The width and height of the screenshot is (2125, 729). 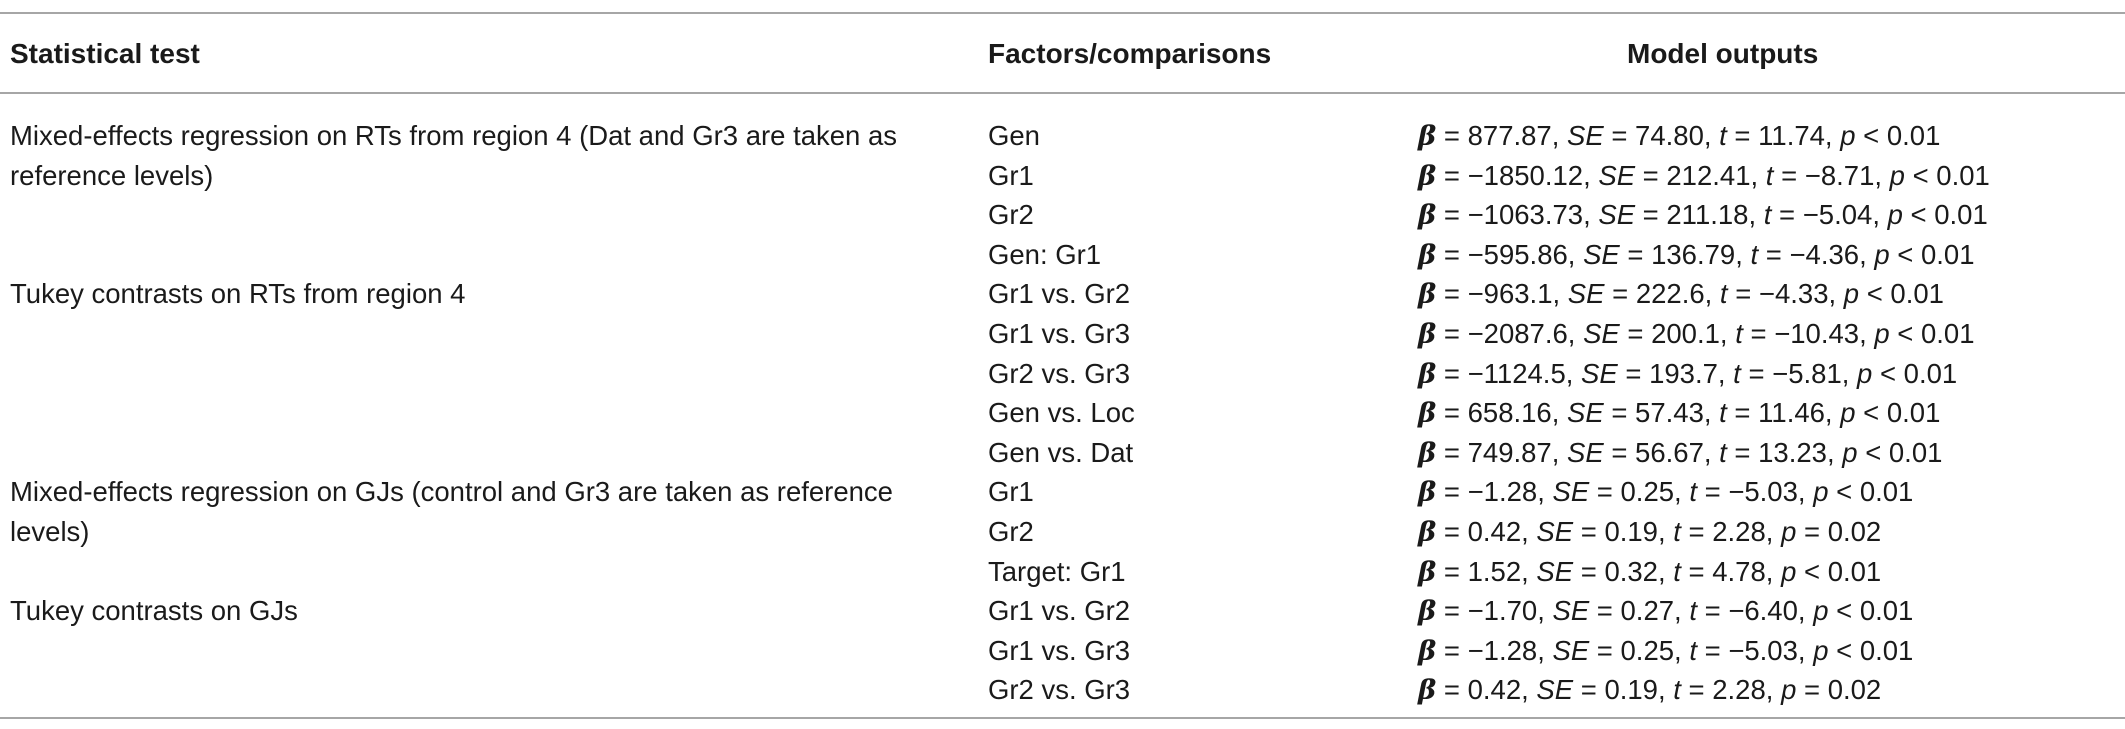 What do you see at coordinates (1669, 135) in the screenshot?
I see `output-se: 74.80` at bounding box center [1669, 135].